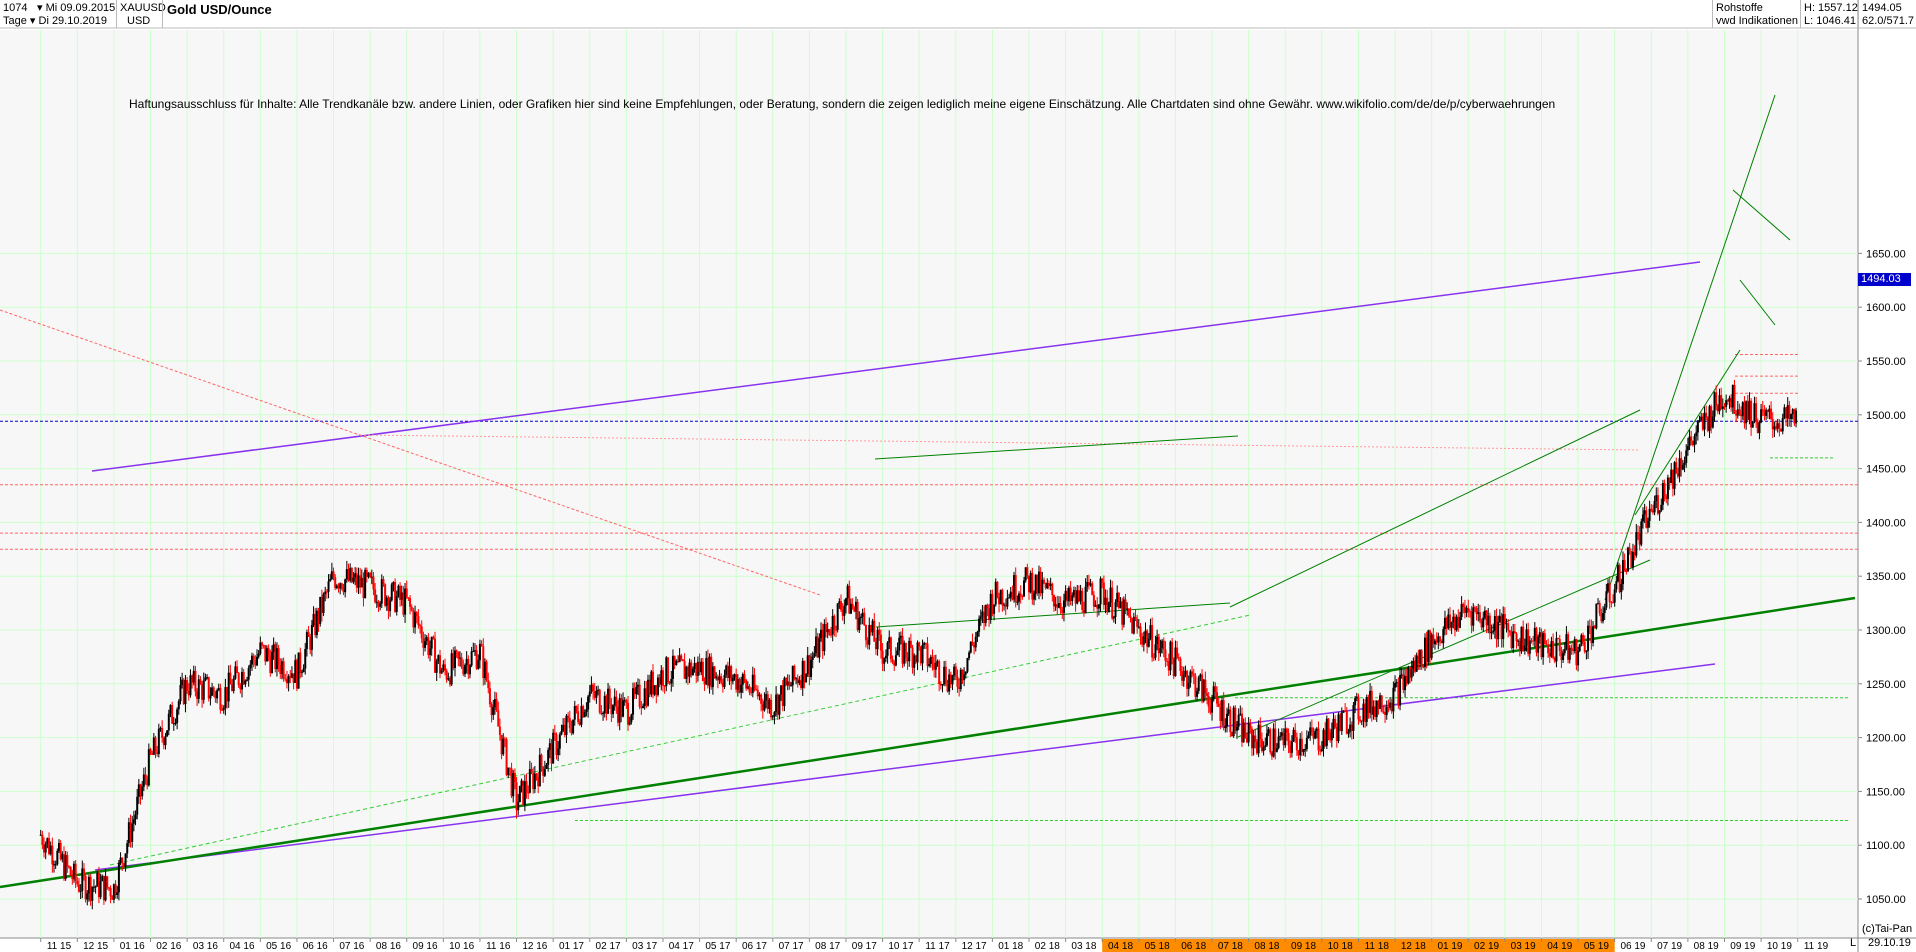  I want to click on x-tick-label: 11 15, so click(59, 946).